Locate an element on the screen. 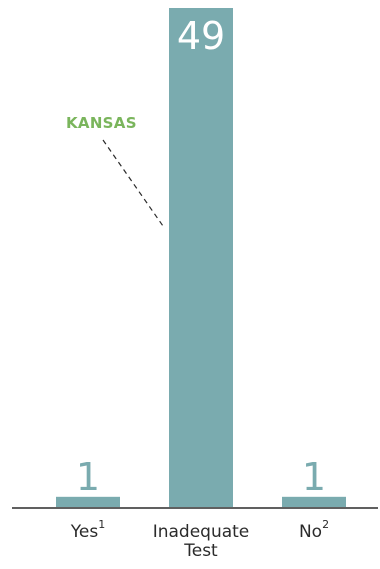  category-label-text: Inadequate Test is located at coordinates (201, 541).